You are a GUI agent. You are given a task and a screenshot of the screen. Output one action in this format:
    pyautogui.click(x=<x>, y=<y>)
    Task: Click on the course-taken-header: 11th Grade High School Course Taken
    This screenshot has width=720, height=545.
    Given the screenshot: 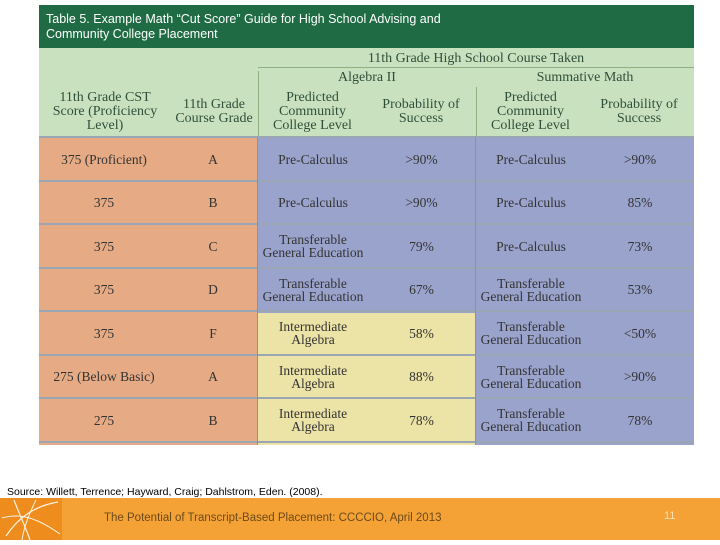 What is the action you would take?
    pyautogui.click(x=476, y=59)
    